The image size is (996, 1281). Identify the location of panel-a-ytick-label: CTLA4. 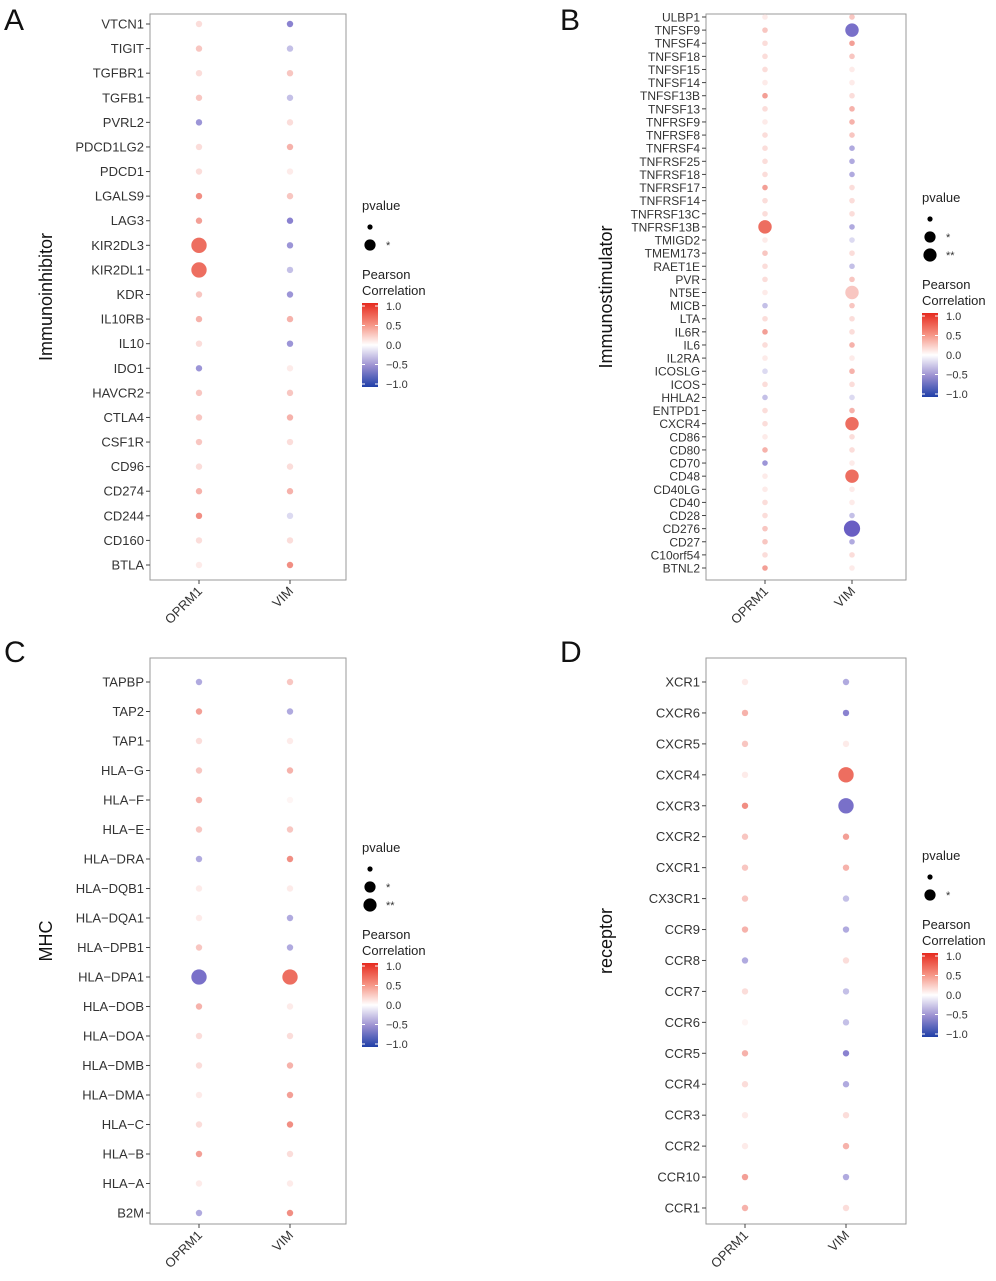
(124, 417).